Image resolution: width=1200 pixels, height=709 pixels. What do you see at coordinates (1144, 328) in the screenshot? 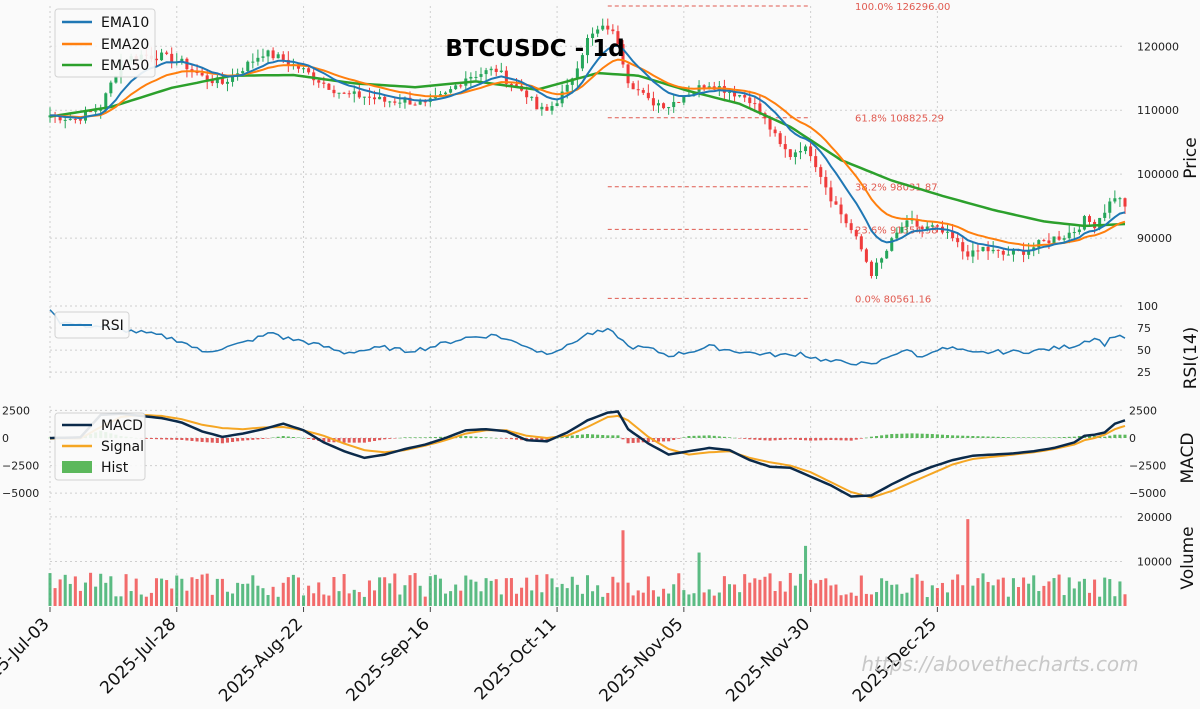
I see `rsi-ytick-label: 75` at bounding box center [1144, 328].